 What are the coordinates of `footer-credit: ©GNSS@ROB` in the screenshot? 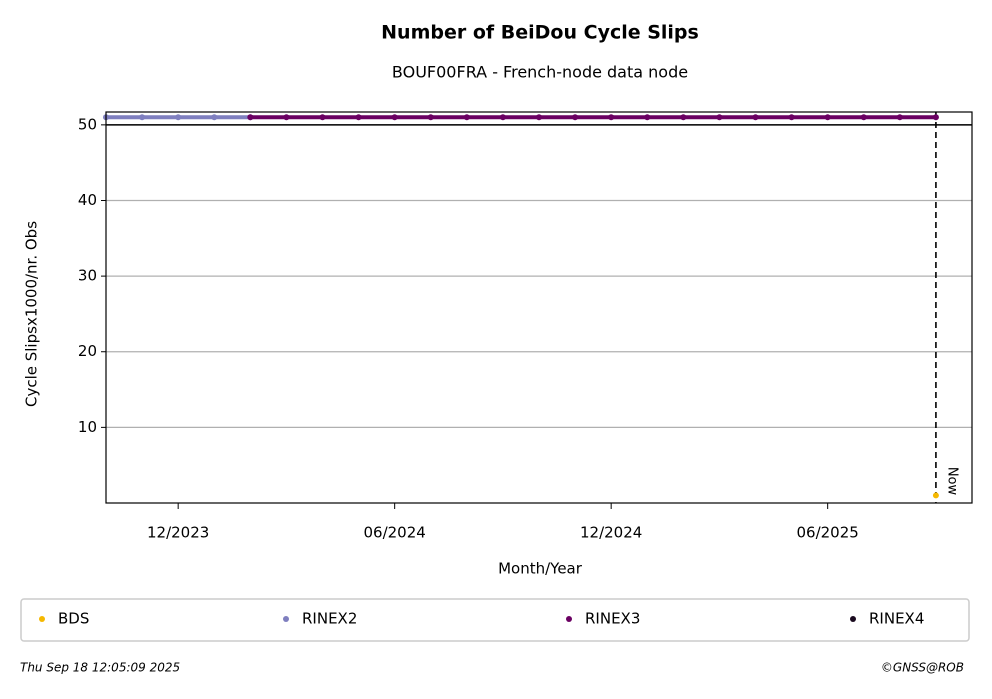 It's located at (922, 668).